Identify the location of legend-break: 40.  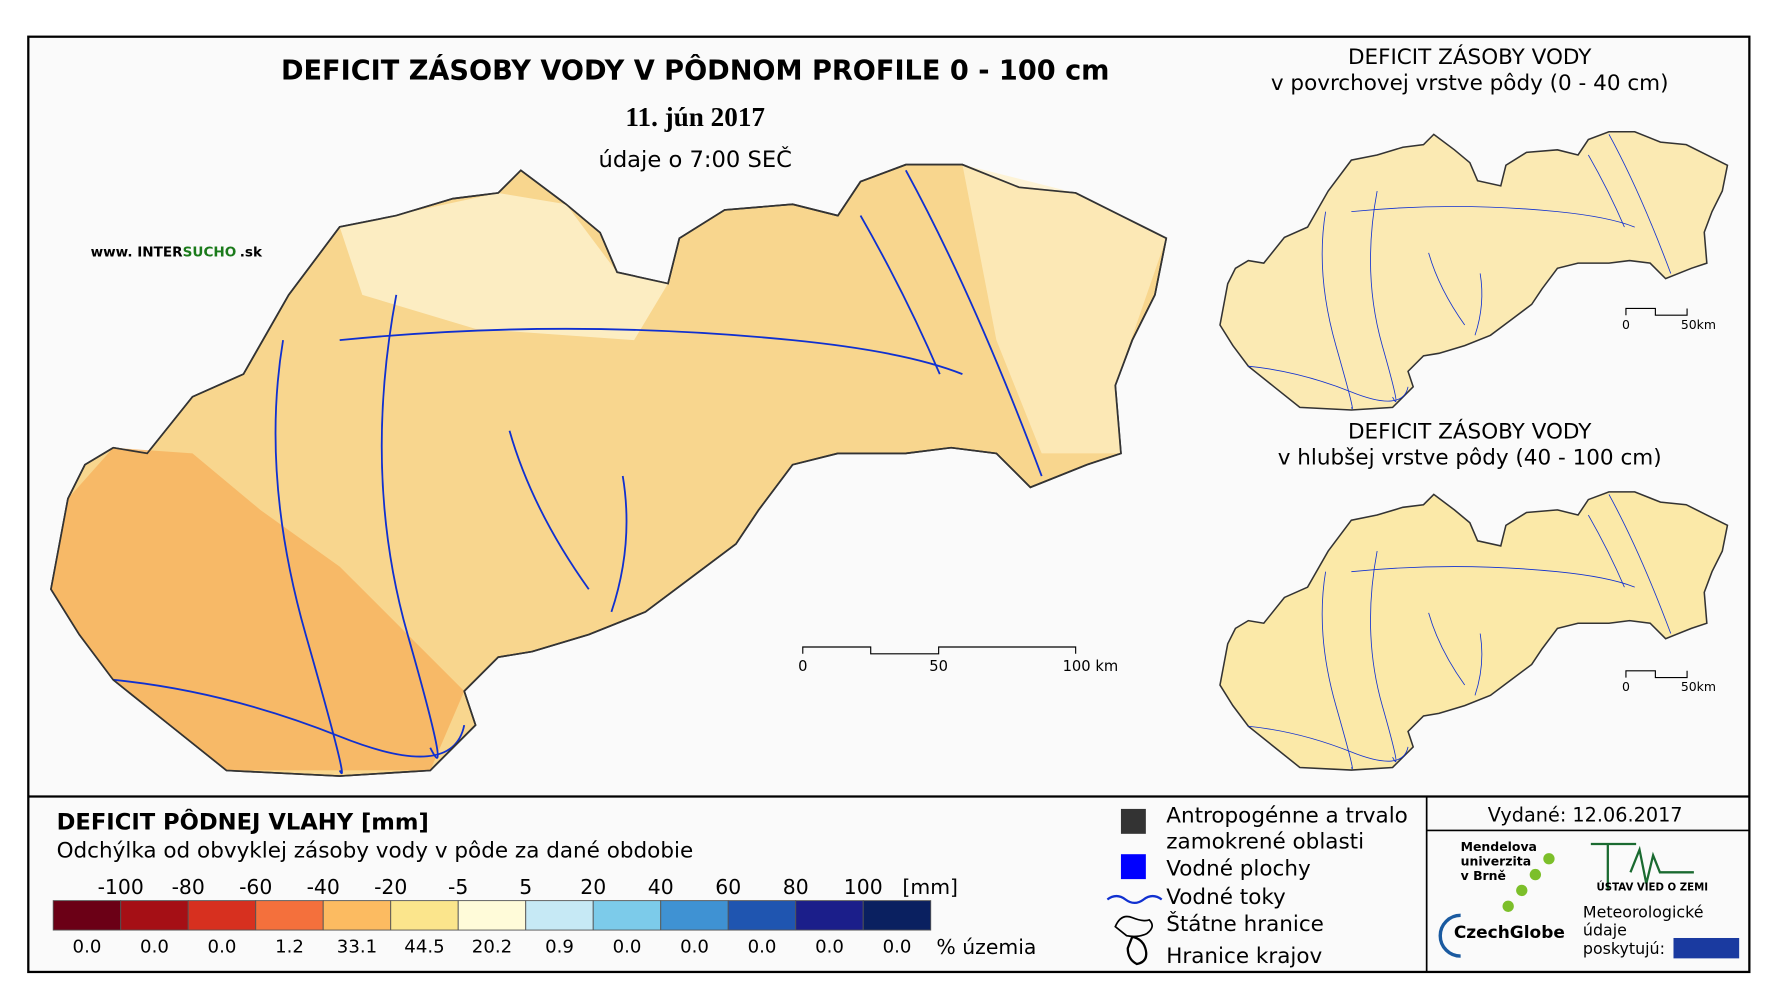
(661, 887).